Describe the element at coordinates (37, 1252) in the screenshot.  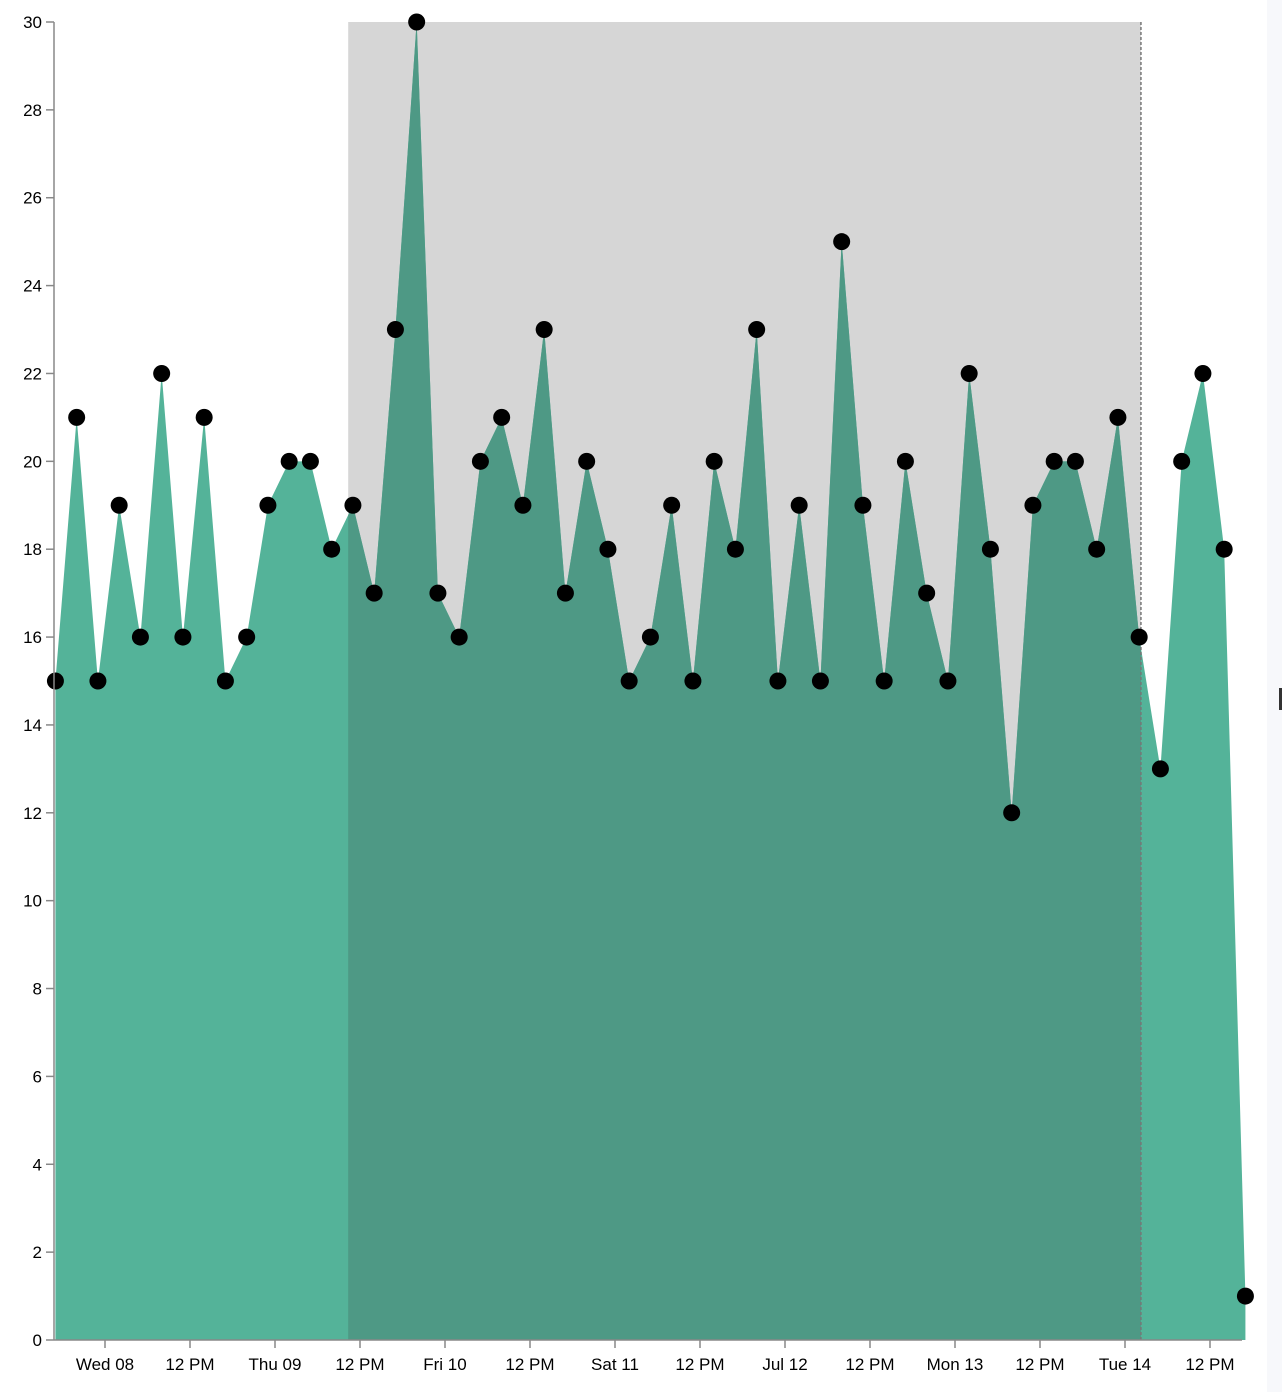
I see `y-tick-label: 2` at that location.